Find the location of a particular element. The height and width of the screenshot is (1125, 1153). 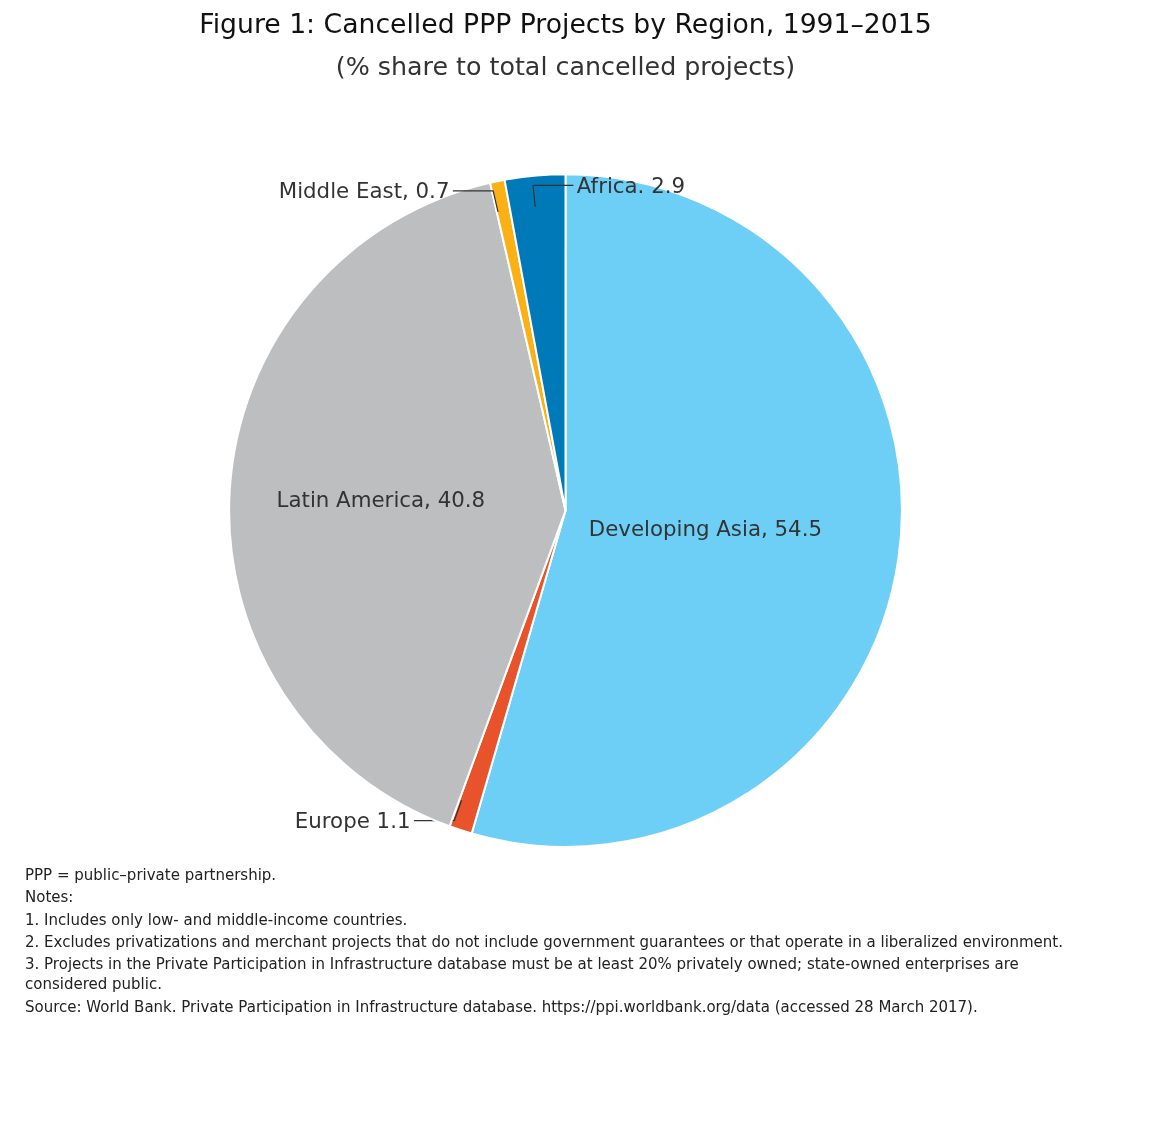

slice-label: Middle East, 0.7 is located at coordinates (364, 191).